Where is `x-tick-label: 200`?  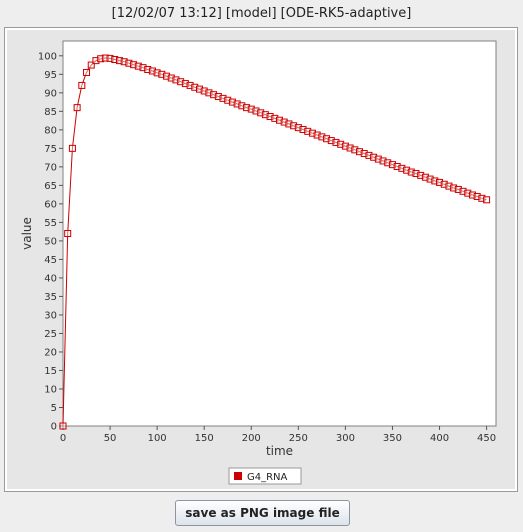
x-tick-label: 200 is located at coordinates (251, 438).